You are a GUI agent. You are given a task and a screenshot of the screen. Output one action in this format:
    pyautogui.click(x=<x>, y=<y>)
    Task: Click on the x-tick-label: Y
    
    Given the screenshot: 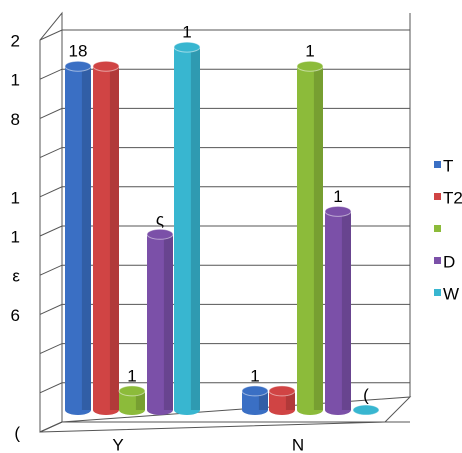 What is the action you would take?
    pyautogui.click(x=117, y=444)
    